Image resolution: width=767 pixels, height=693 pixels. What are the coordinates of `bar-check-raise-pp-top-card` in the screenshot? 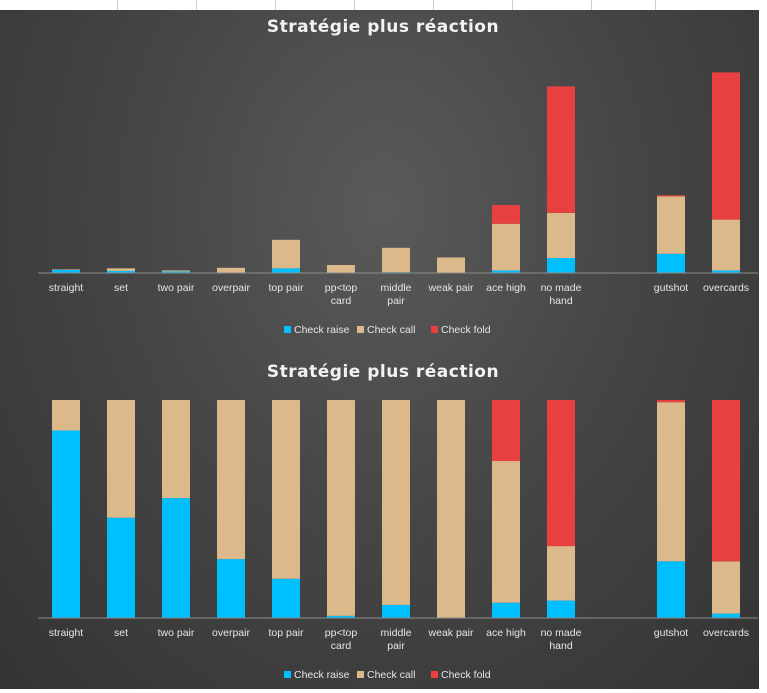 It's located at (341, 616).